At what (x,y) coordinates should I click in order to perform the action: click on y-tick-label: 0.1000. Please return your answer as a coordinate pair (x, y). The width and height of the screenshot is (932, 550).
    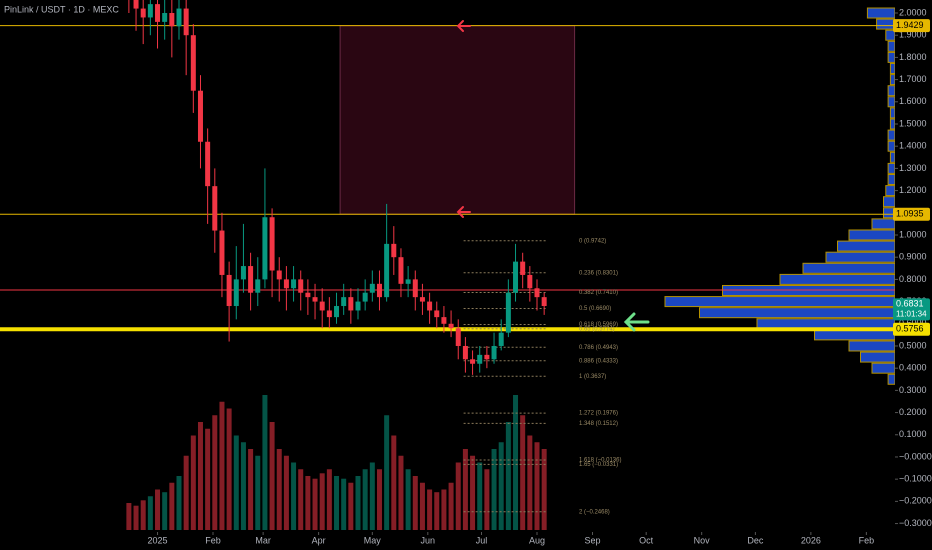
    Looking at the image, I should click on (913, 434).